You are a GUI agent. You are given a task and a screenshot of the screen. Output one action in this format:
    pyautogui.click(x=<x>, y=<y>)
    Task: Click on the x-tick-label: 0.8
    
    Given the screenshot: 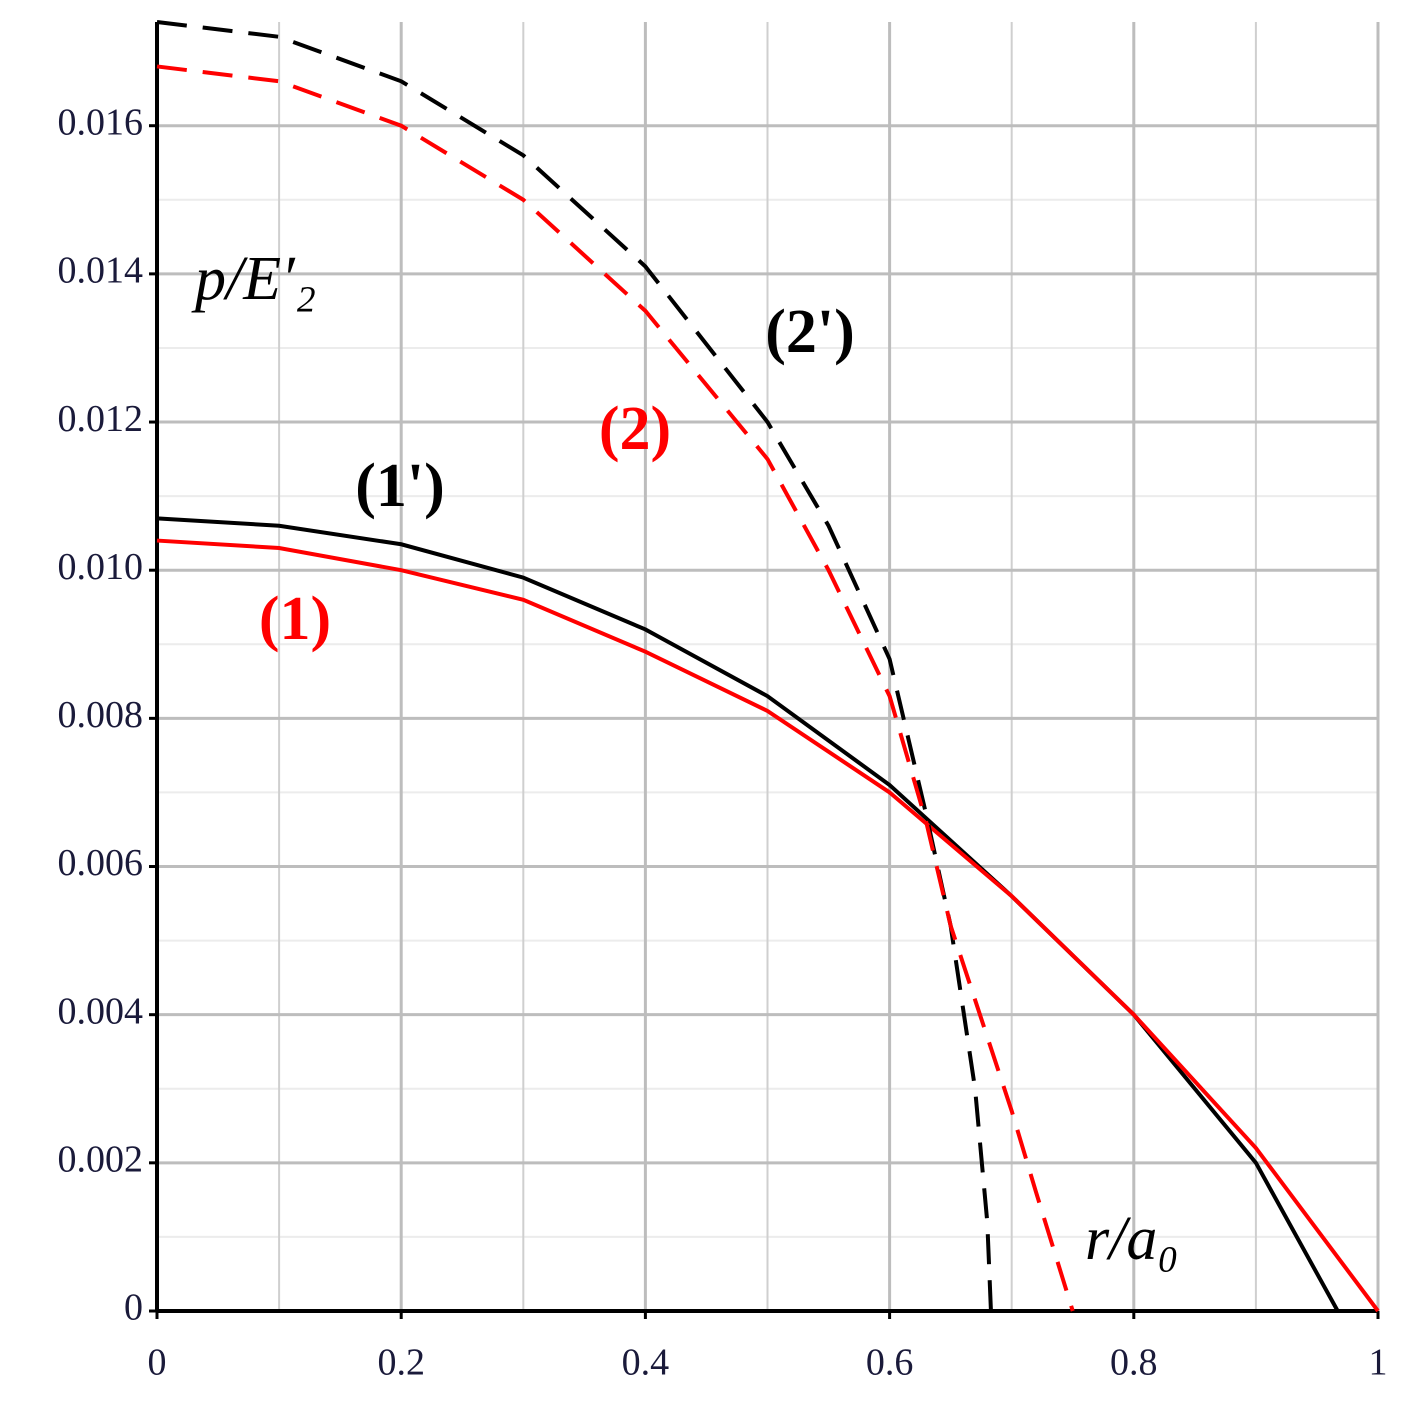 What is the action you would take?
    pyautogui.click(x=1134, y=1363)
    